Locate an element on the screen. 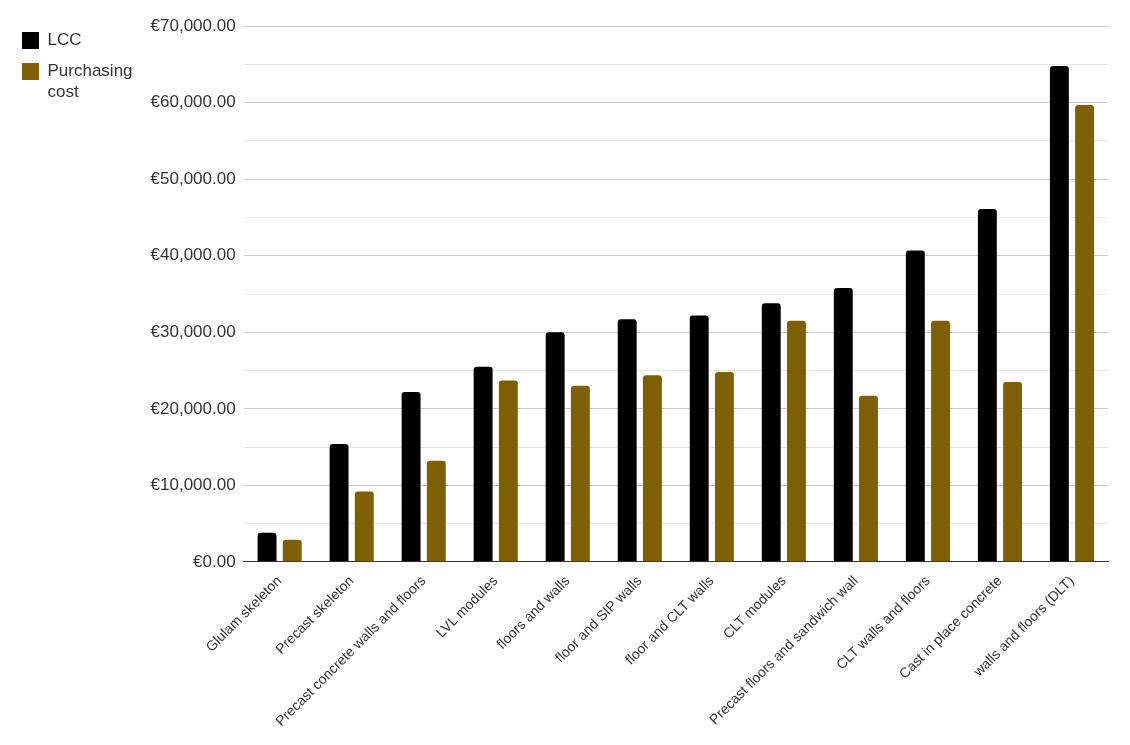  y-tick-label: €50,000.00 is located at coordinates (193, 178).